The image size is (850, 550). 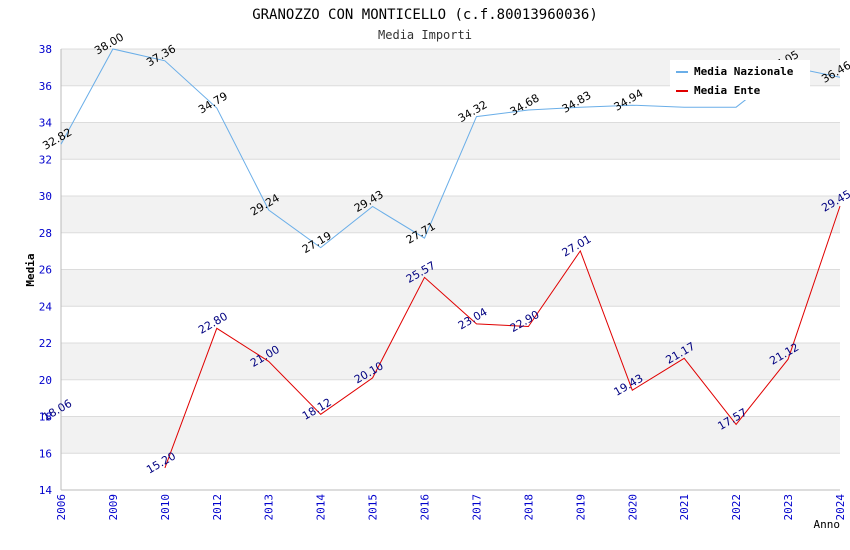 What do you see at coordinates (744, 71) in the screenshot?
I see `legend-label-media-nazionale: Media Nazionale` at bounding box center [744, 71].